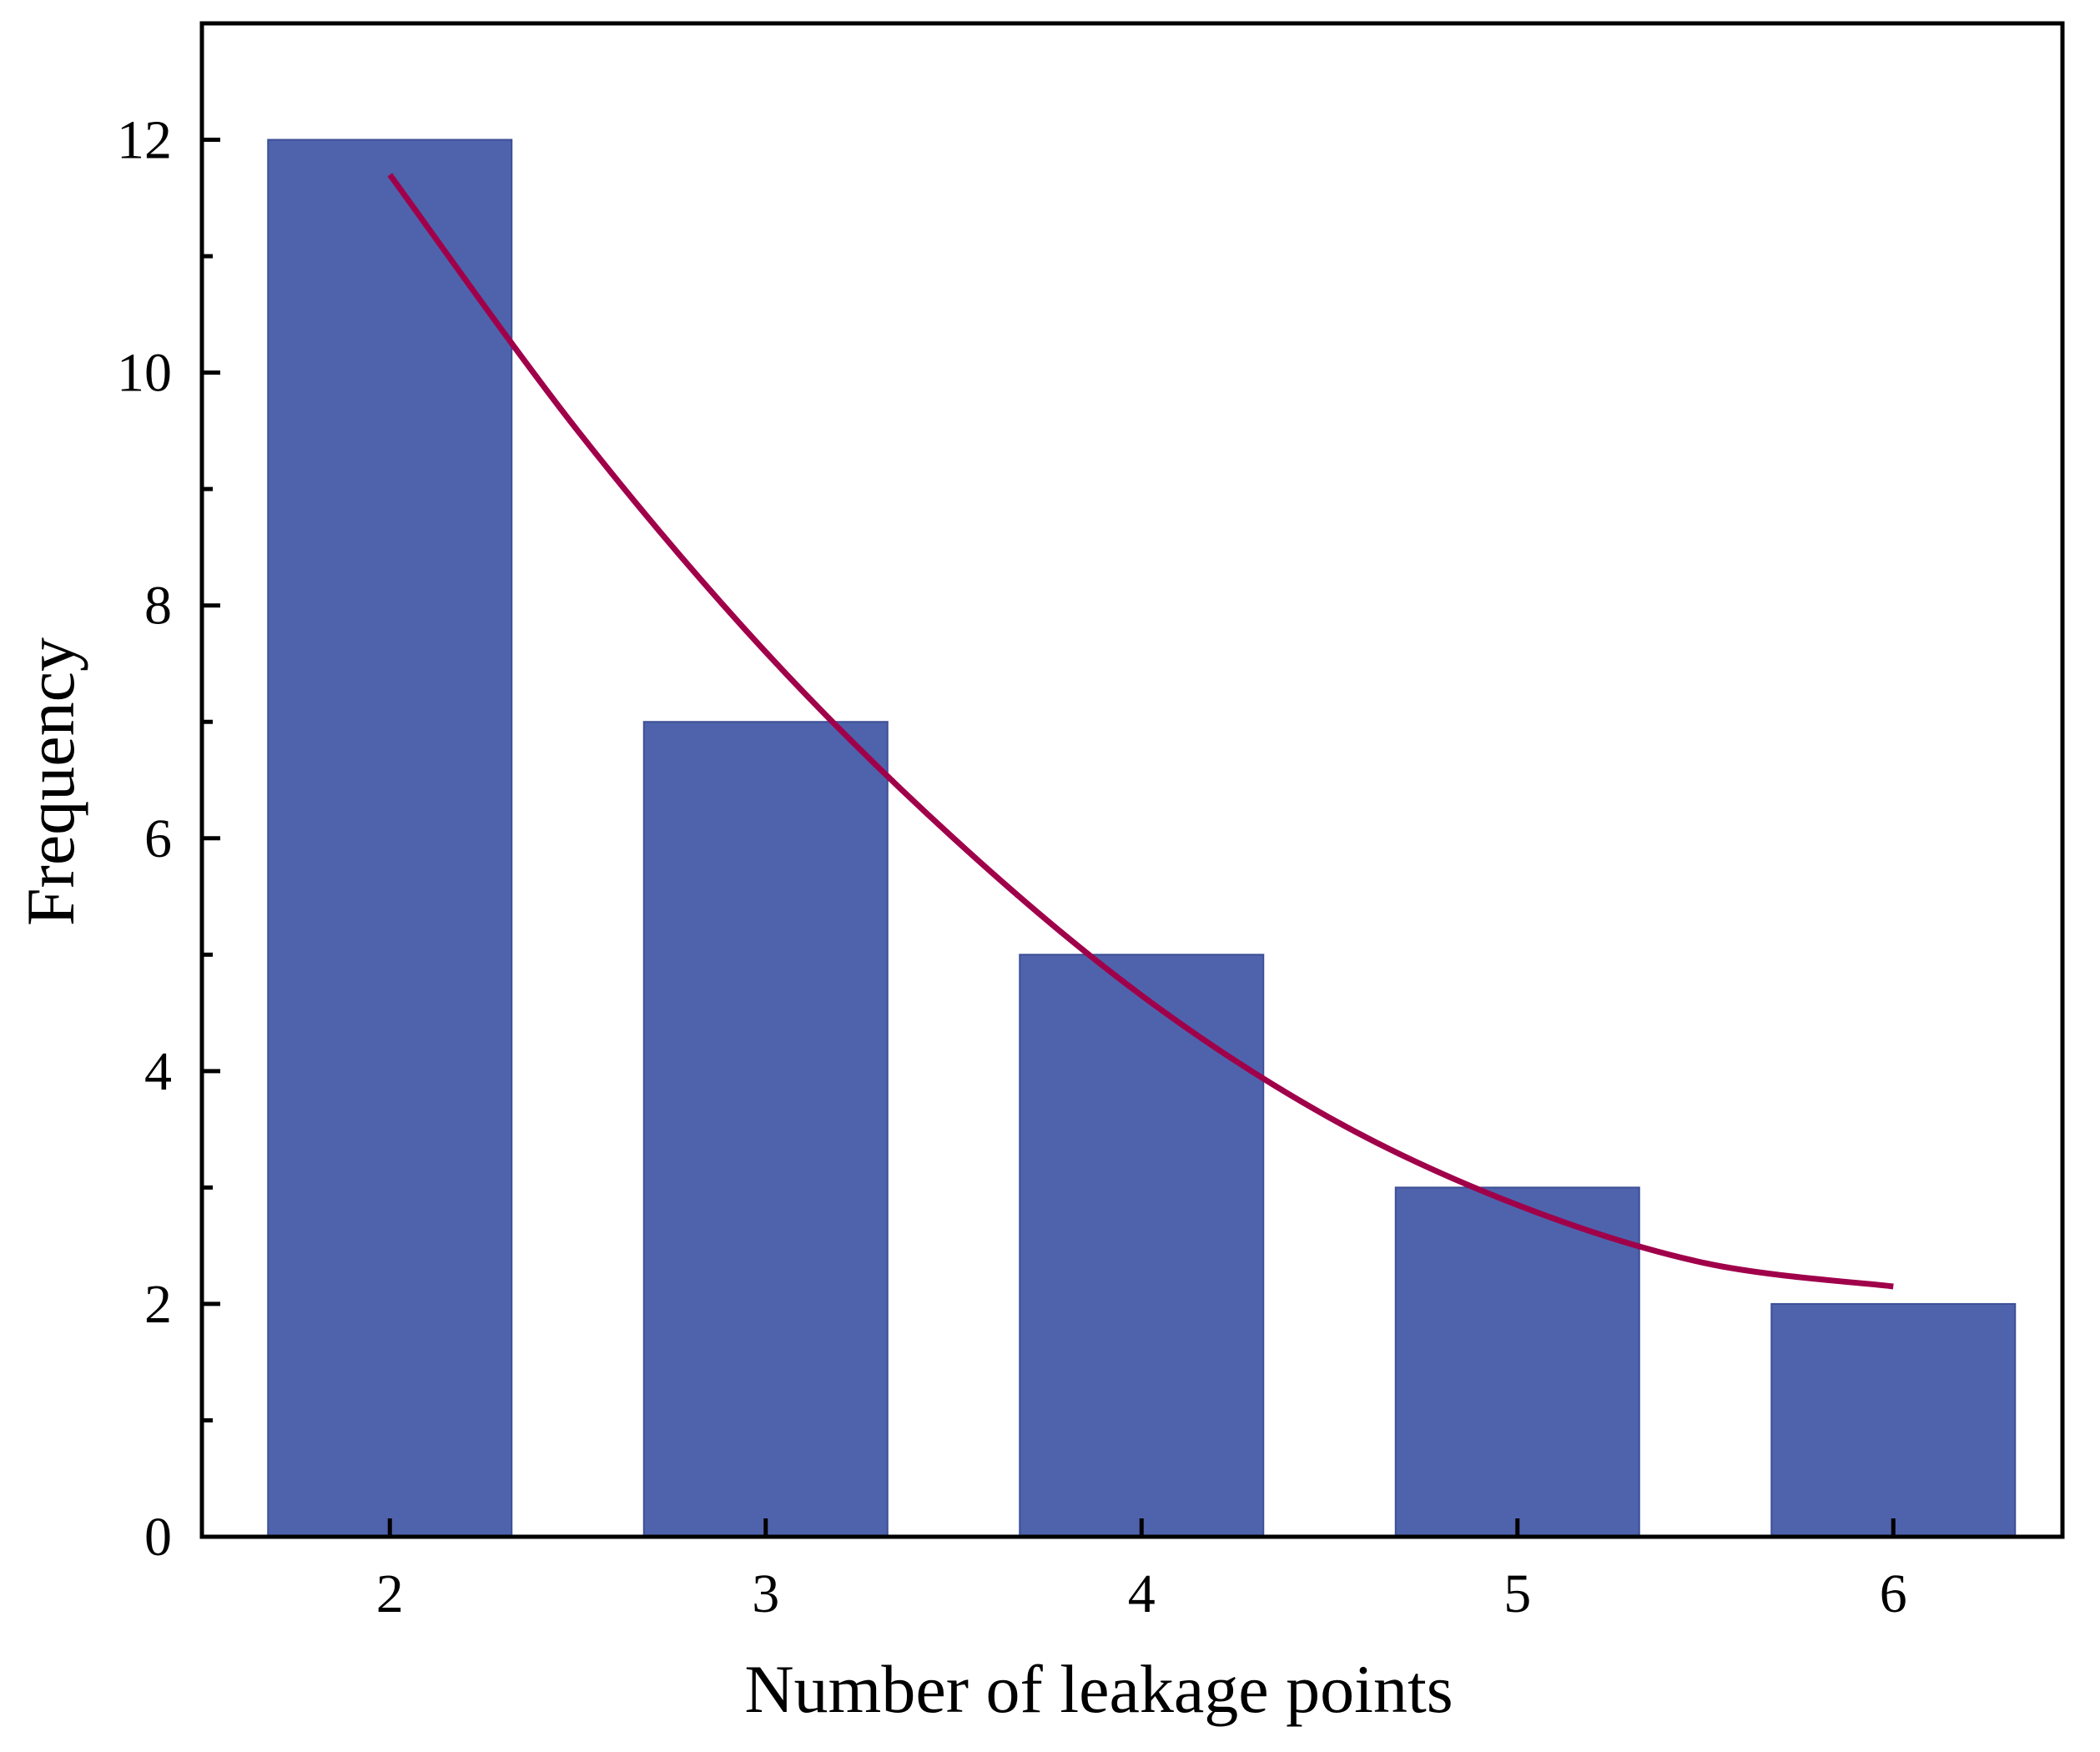 This screenshot has height=1752, width=2100. What do you see at coordinates (158, 1304) in the screenshot?
I see `y-tick-label-2: 2` at bounding box center [158, 1304].